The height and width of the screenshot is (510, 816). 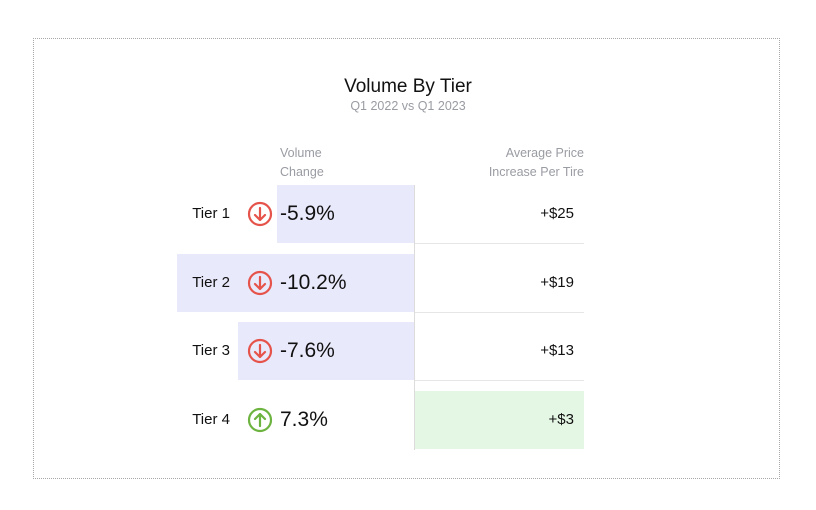 What do you see at coordinates (302, 172) in the screenshot?
I see `volume-change-header-line-2: Change` at bounding box center [302, 172].